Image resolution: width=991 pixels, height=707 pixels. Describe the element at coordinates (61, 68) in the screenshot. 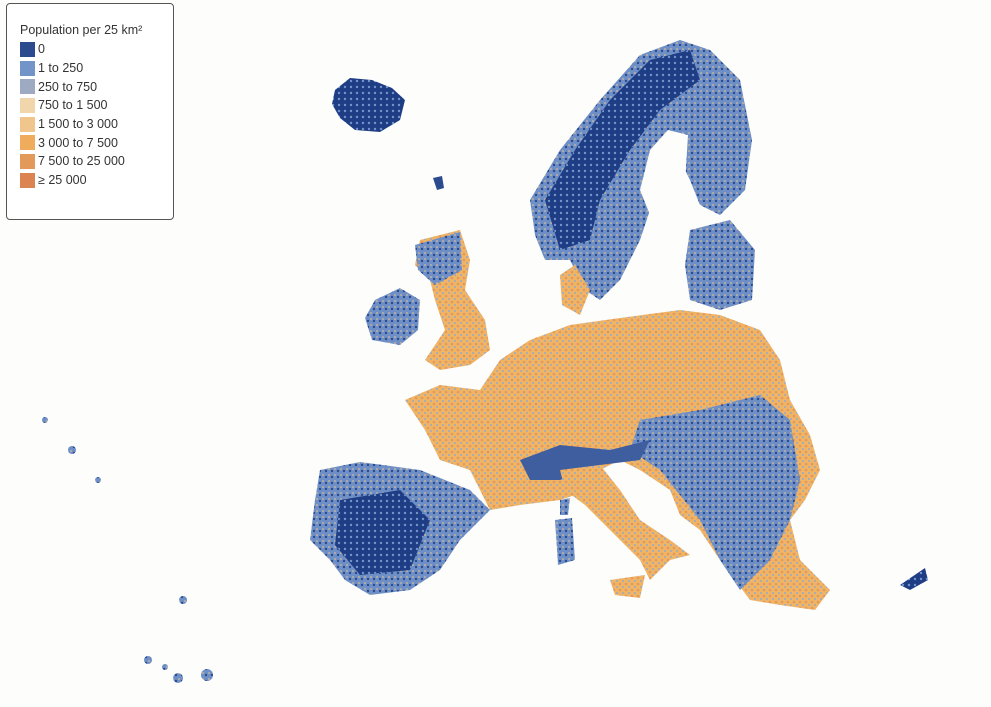

I see `legend-label: 1 to 250` at that location.